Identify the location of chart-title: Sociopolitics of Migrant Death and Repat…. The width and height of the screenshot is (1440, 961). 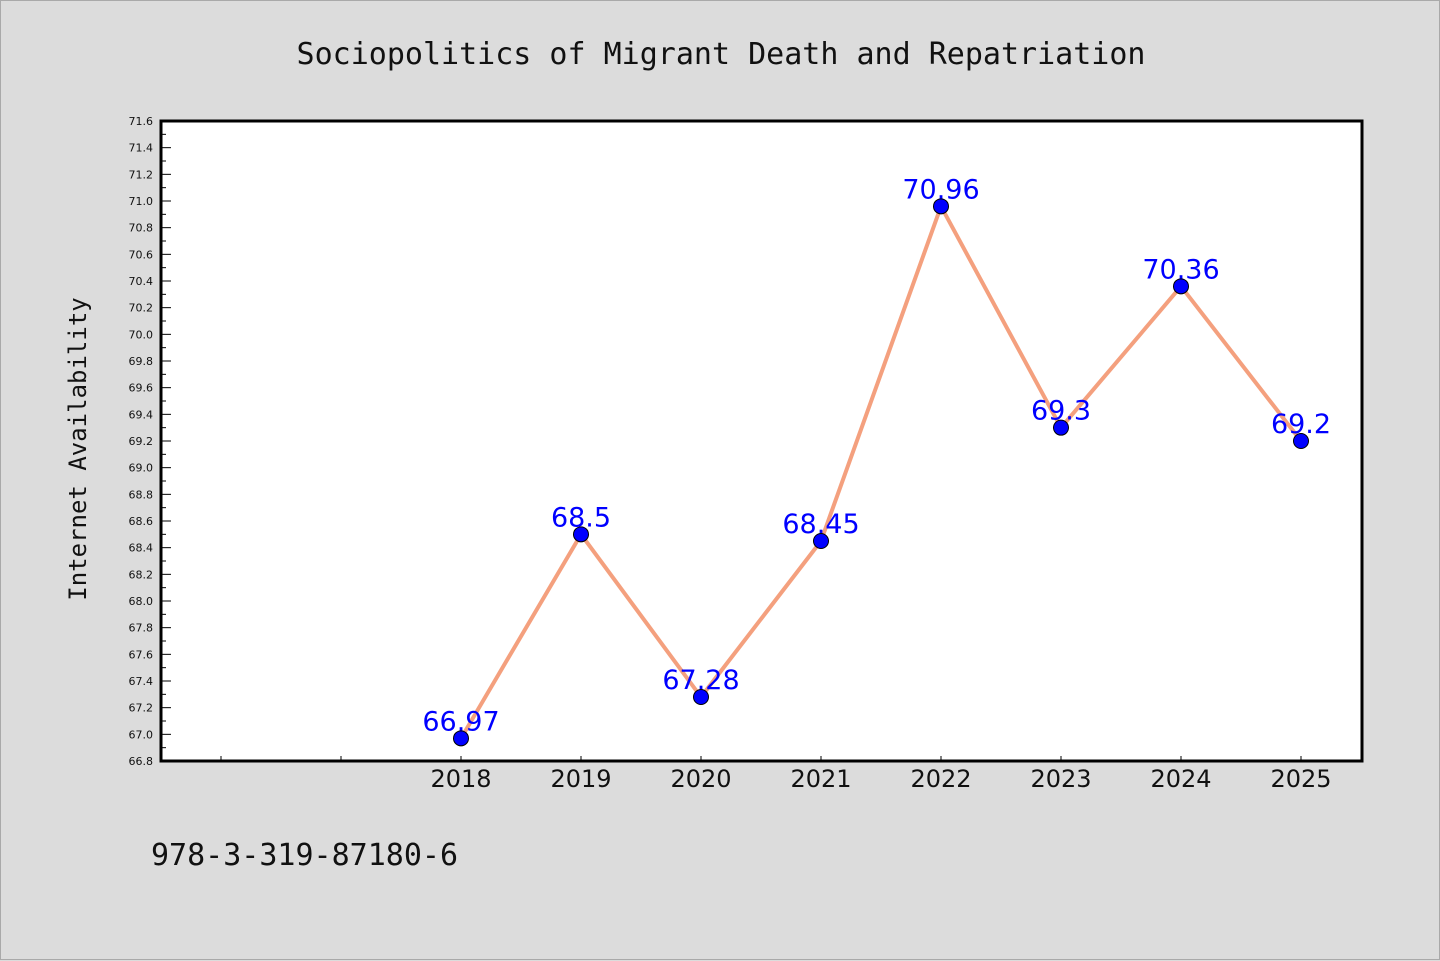
(721, 54).